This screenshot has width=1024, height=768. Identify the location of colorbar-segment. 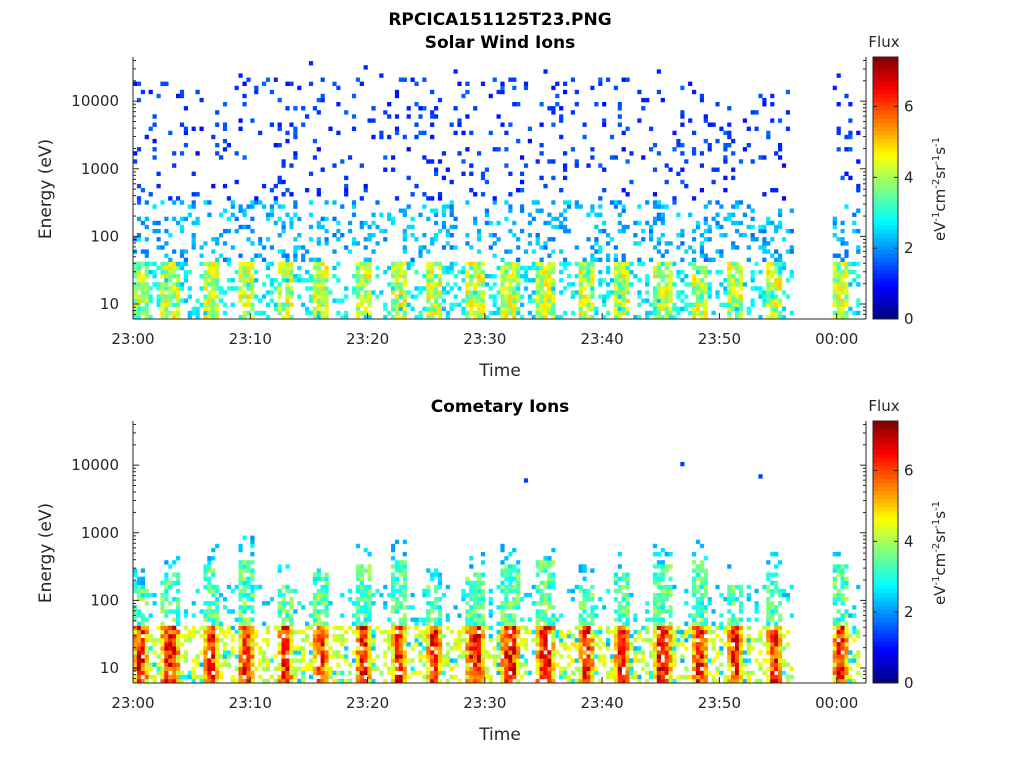
(885, 264).